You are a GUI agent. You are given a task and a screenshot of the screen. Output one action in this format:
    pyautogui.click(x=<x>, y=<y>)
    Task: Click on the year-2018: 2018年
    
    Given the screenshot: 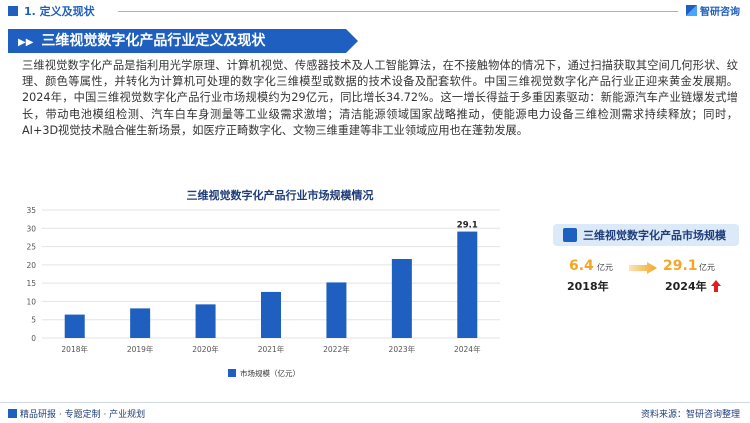 What is the action you would take?
    pyautogui.click(x=588, y=286)
    